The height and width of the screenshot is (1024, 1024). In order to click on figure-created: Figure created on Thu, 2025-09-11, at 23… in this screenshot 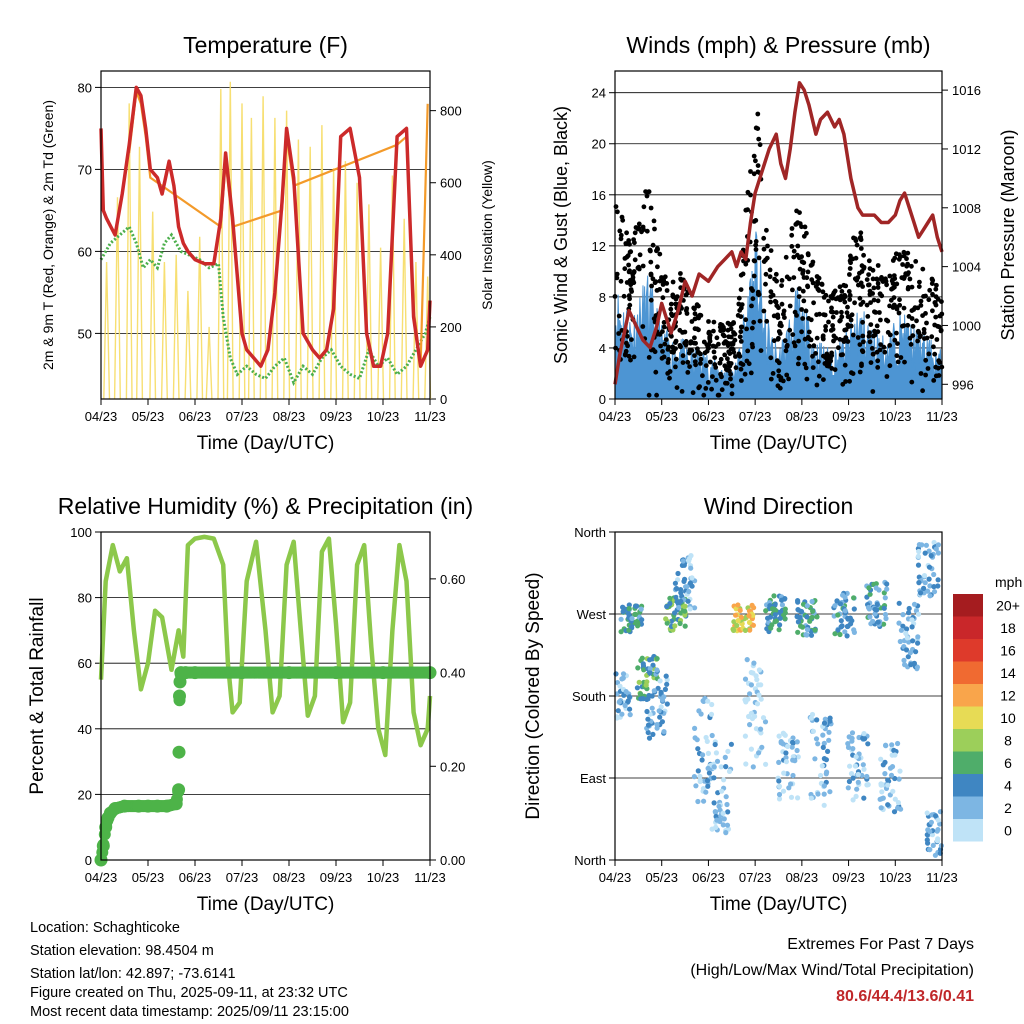, I will do `click(189, 993)`.